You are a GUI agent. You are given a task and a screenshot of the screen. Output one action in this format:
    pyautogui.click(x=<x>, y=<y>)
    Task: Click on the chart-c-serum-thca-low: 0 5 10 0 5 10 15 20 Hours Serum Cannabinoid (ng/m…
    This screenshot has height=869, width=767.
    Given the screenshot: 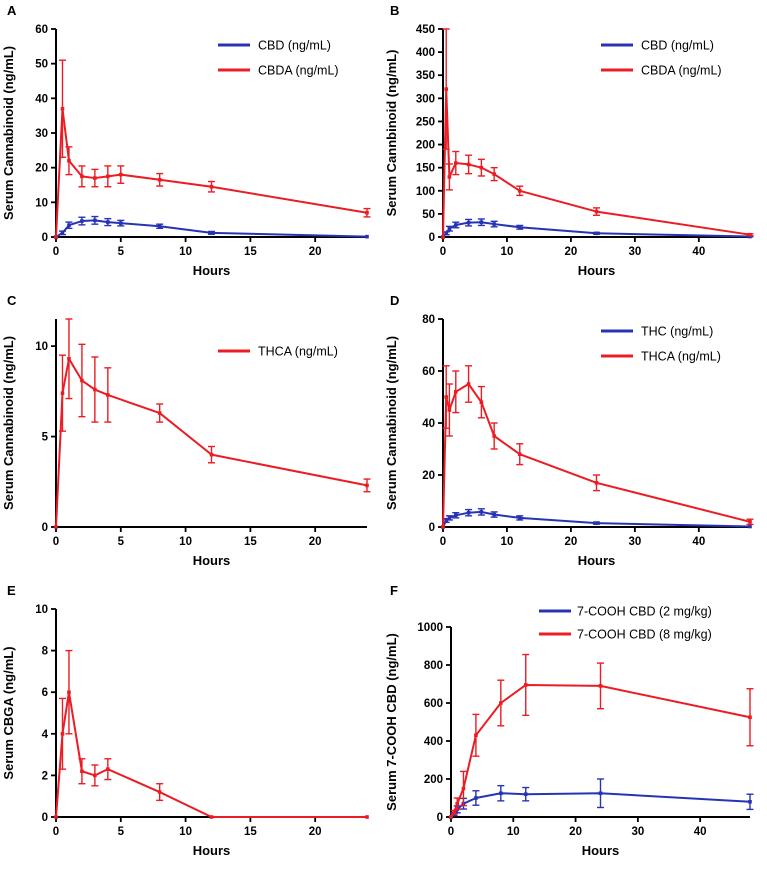 What is the action you would take?
    pyautogui.click(x=186, y=443)
    